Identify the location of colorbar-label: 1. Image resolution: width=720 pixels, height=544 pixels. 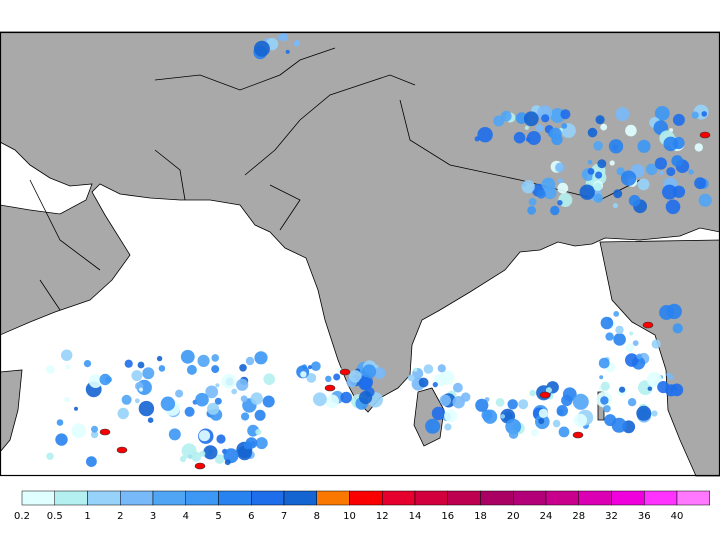
(87, 516).